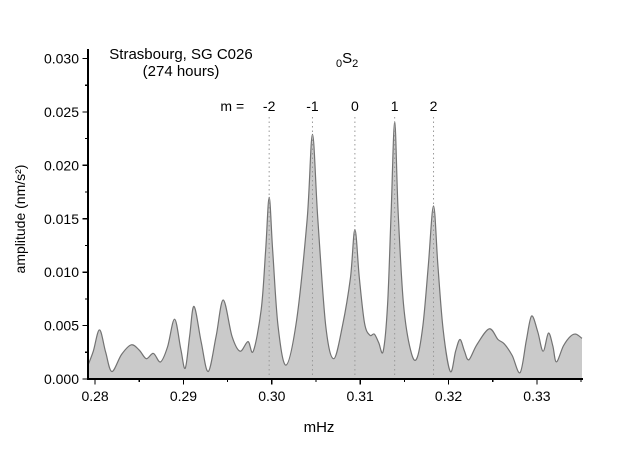 Image resolution: width=640 pixels, height=450 pixels. I want to click on x-tick-label: 0.32, so click(448, 396).